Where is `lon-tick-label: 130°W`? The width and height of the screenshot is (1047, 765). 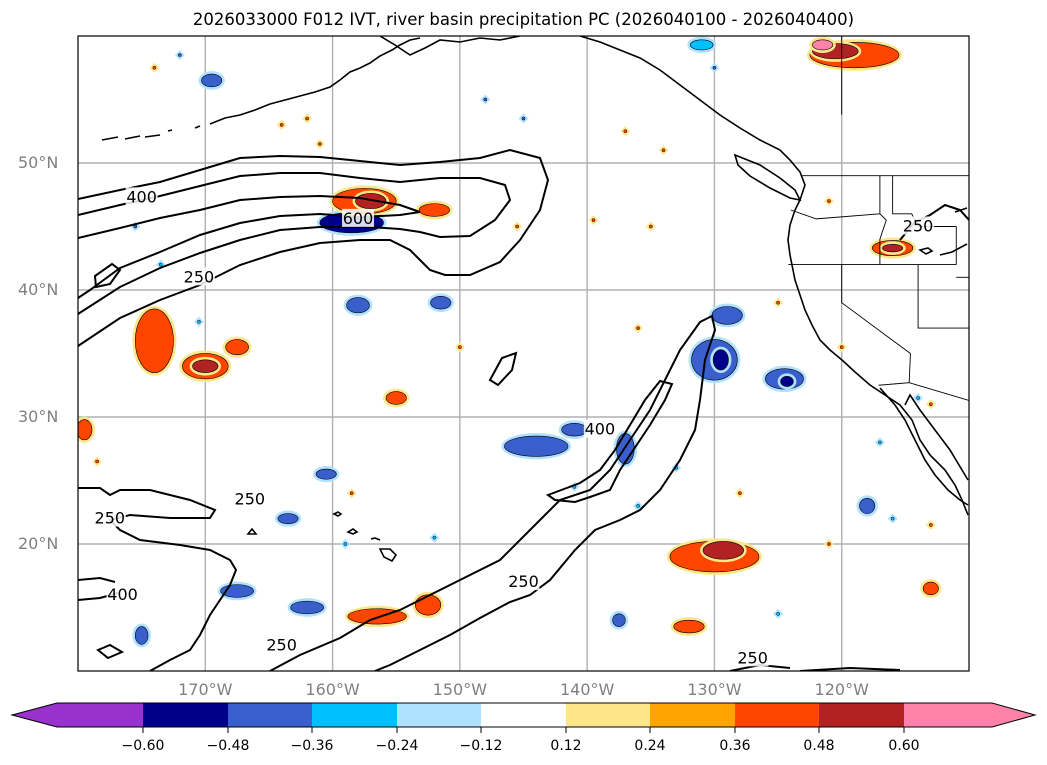 lon-tick-label: 130°W is located at coordinates (714, 689).